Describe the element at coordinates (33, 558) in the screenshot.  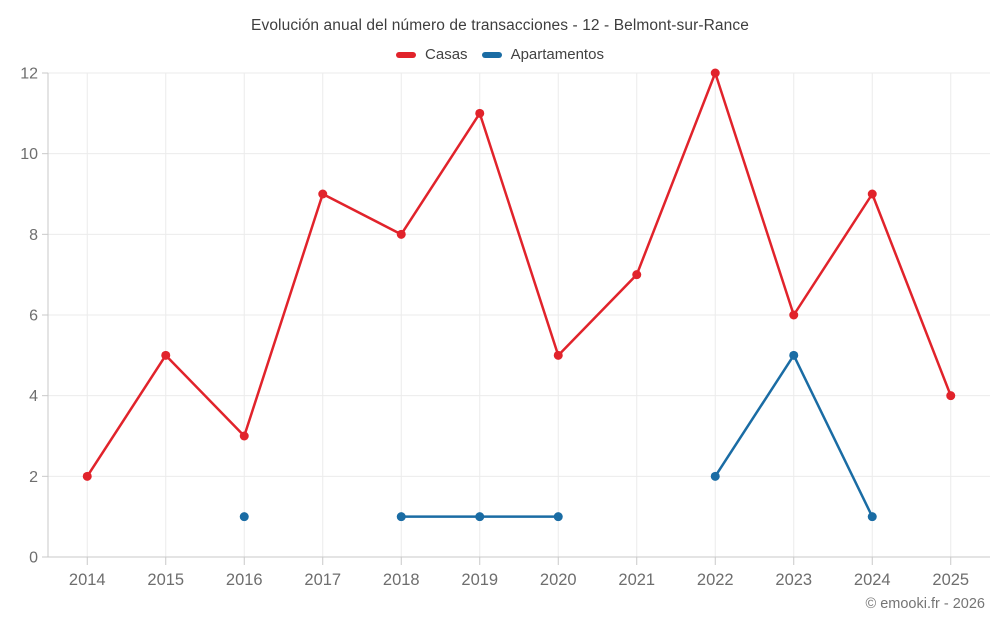
I see `y-tick-label: 0` at that location.